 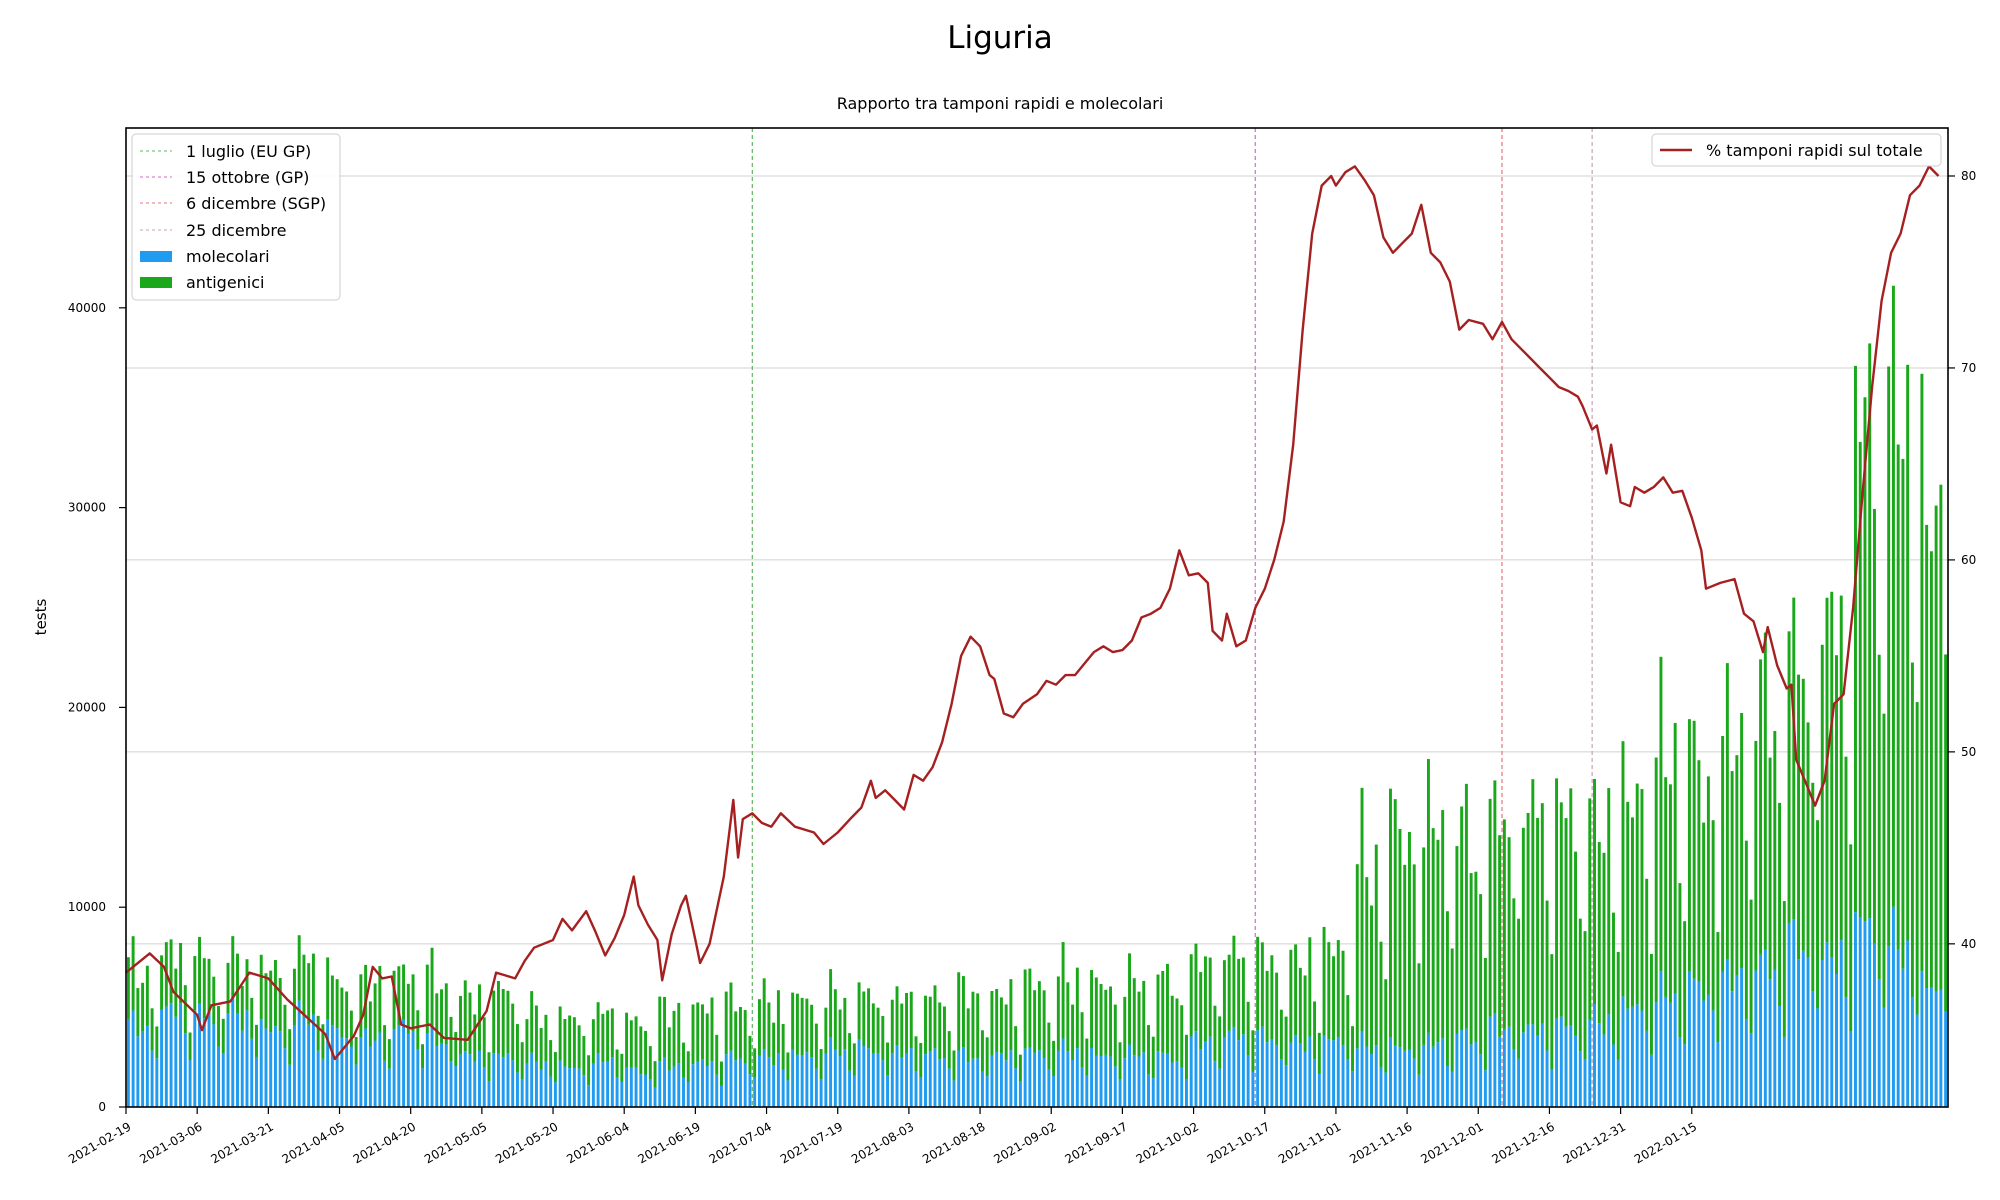 I want to click on y-axis-left: 0 10000 20000 30000 40000, so click(x=97, y=707).